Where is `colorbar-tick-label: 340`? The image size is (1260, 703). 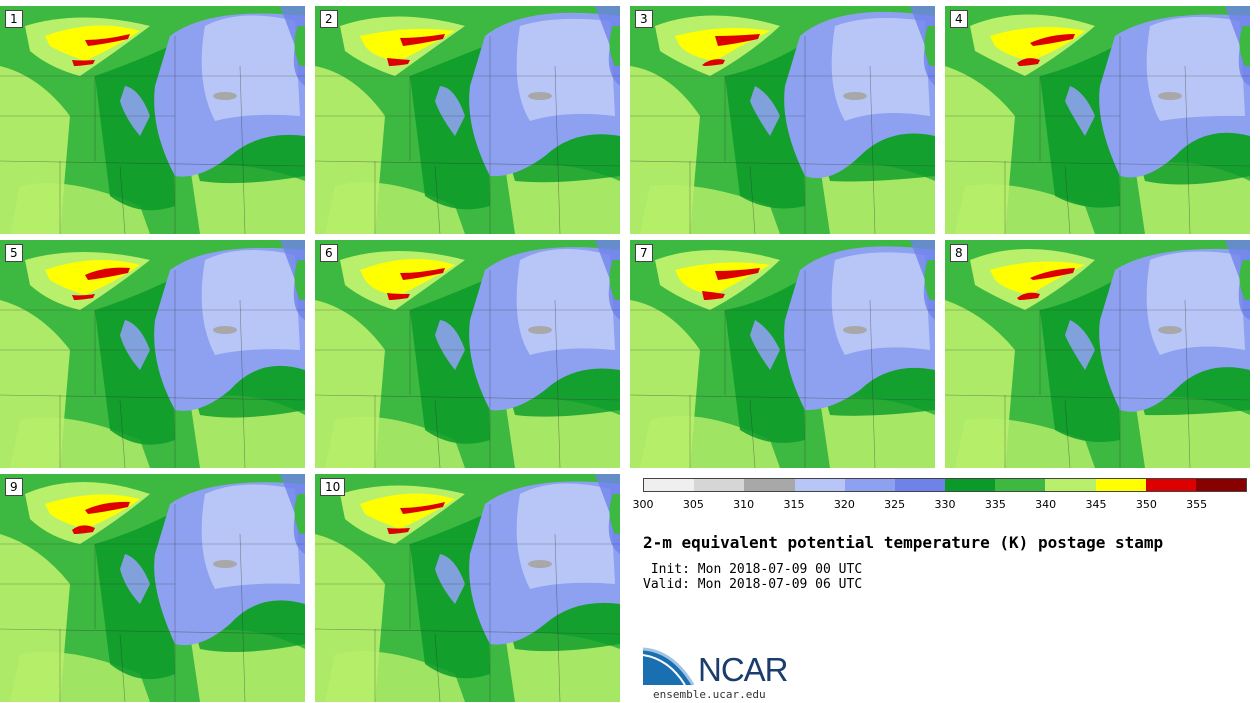 colorbar-tick-label: 340 is located at coordinates (1046, 504).